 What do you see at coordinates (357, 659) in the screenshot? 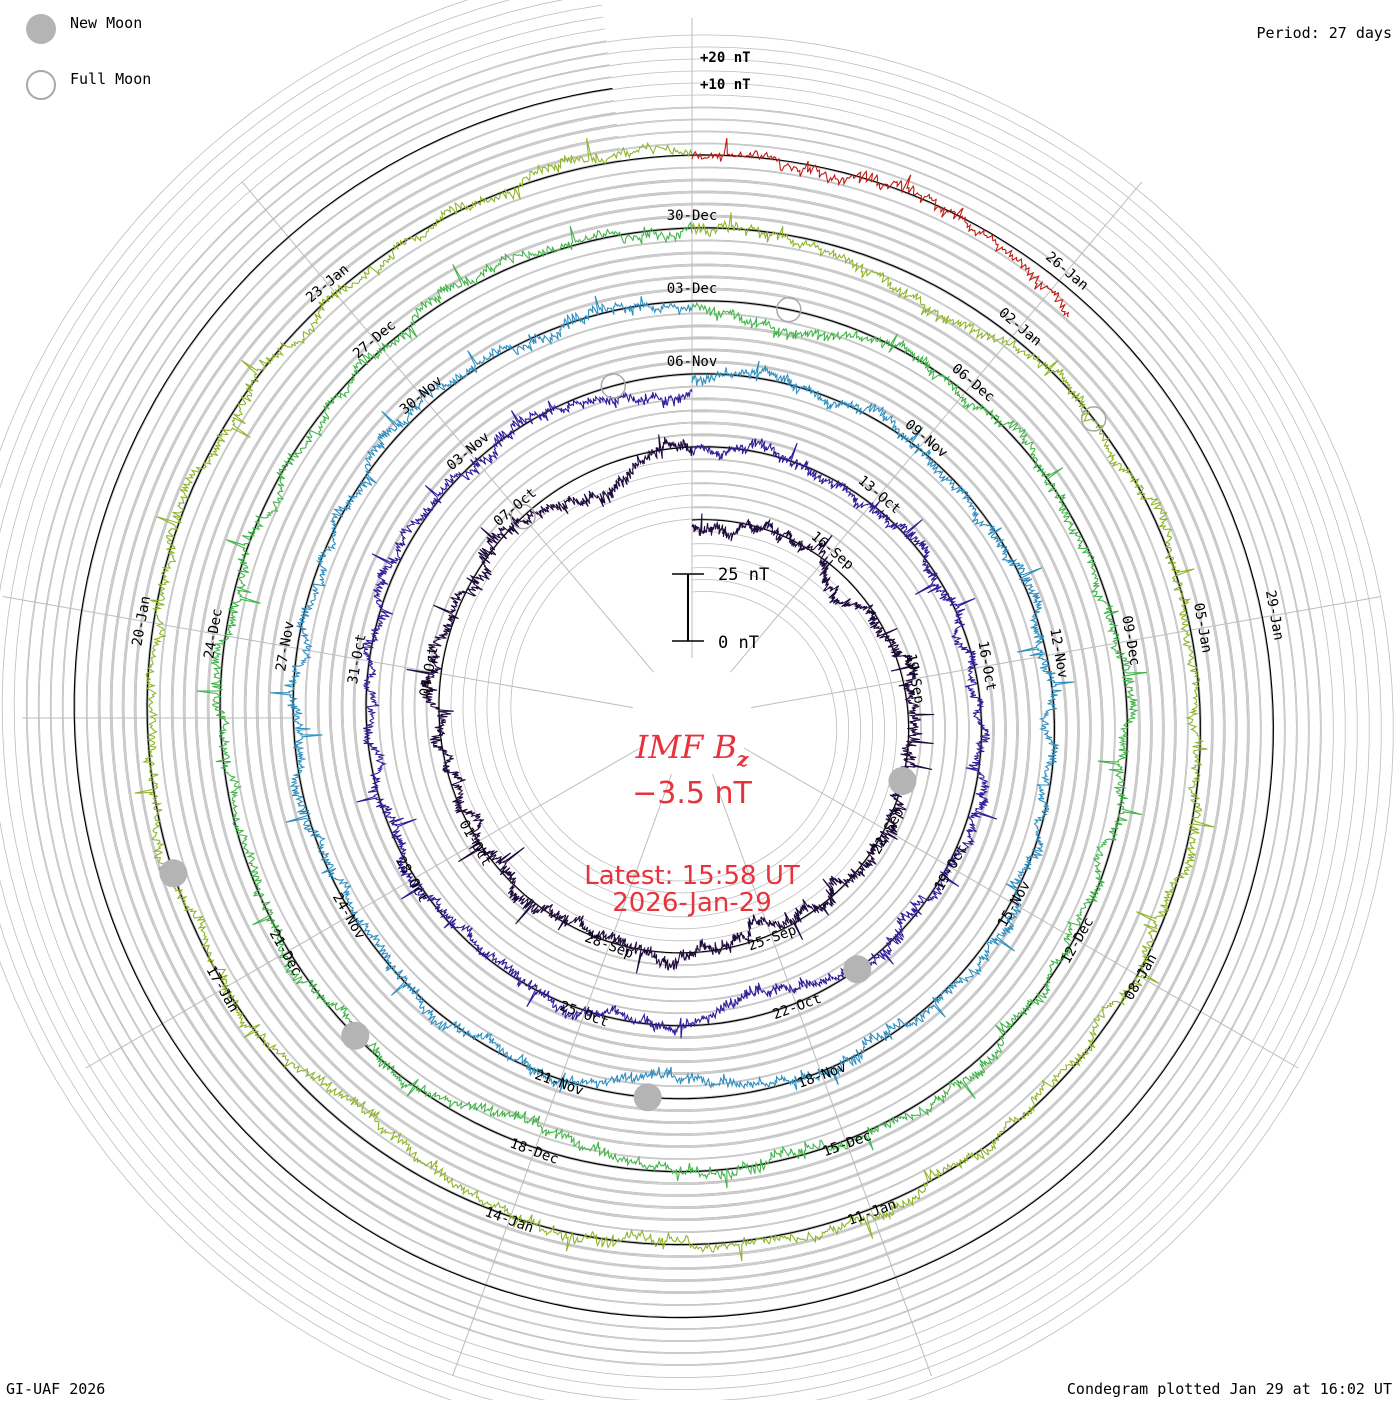
I see `date-label: 31-Oct` at bounding box center [357, 659].